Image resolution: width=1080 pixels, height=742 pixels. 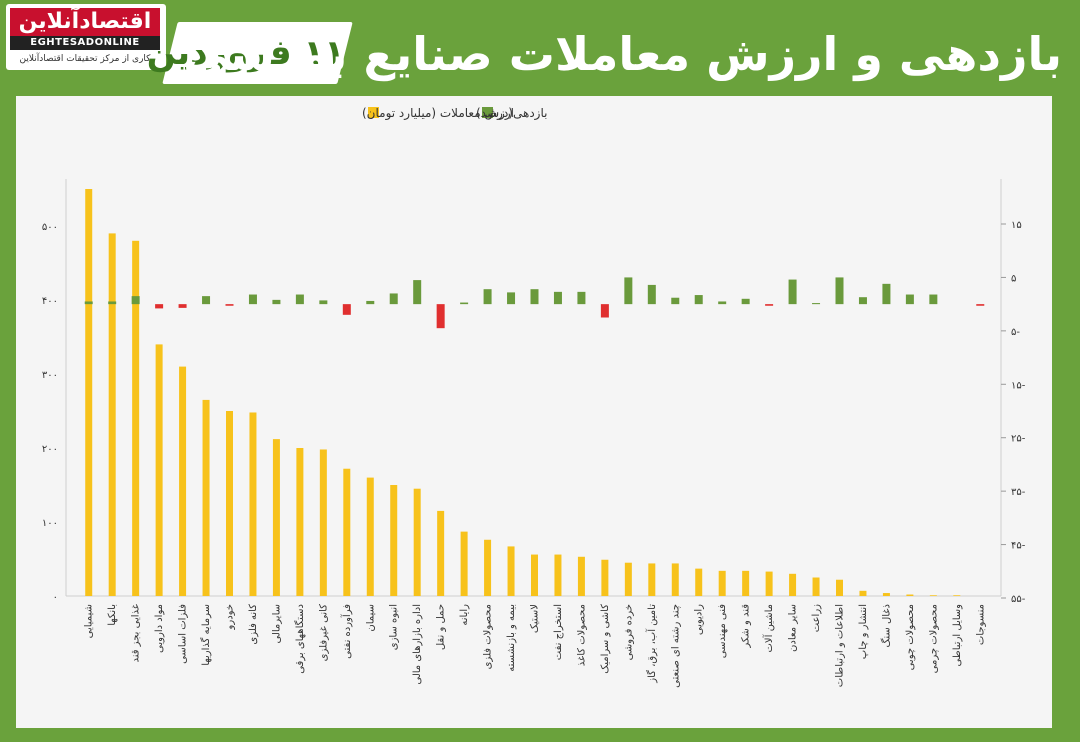 What do you see at coordinates (840, 645) in the screenshot?
I see `category-label: اطلاعات و ارتباطات` at bounding box center [840, 645].